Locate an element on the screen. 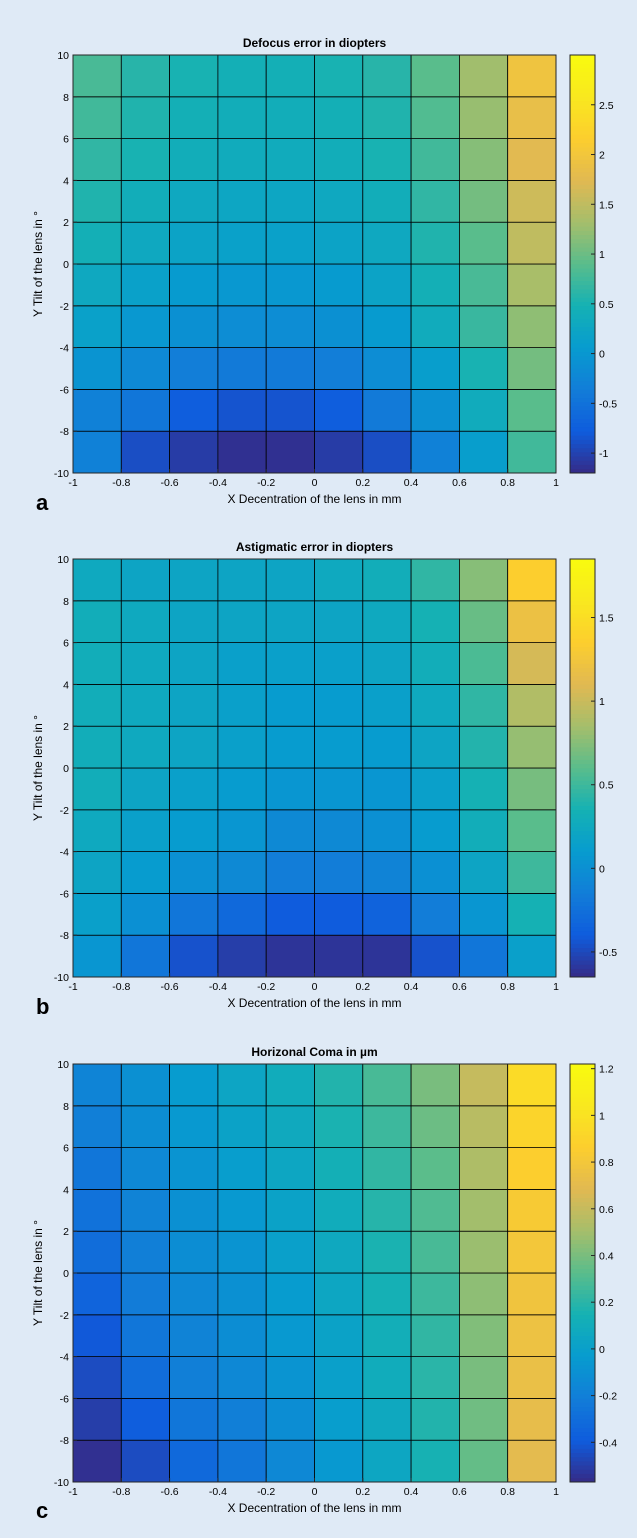 This screenshot has height=1538, width=637. x-tick-label: 0 is located at coordinates (315, 1492).